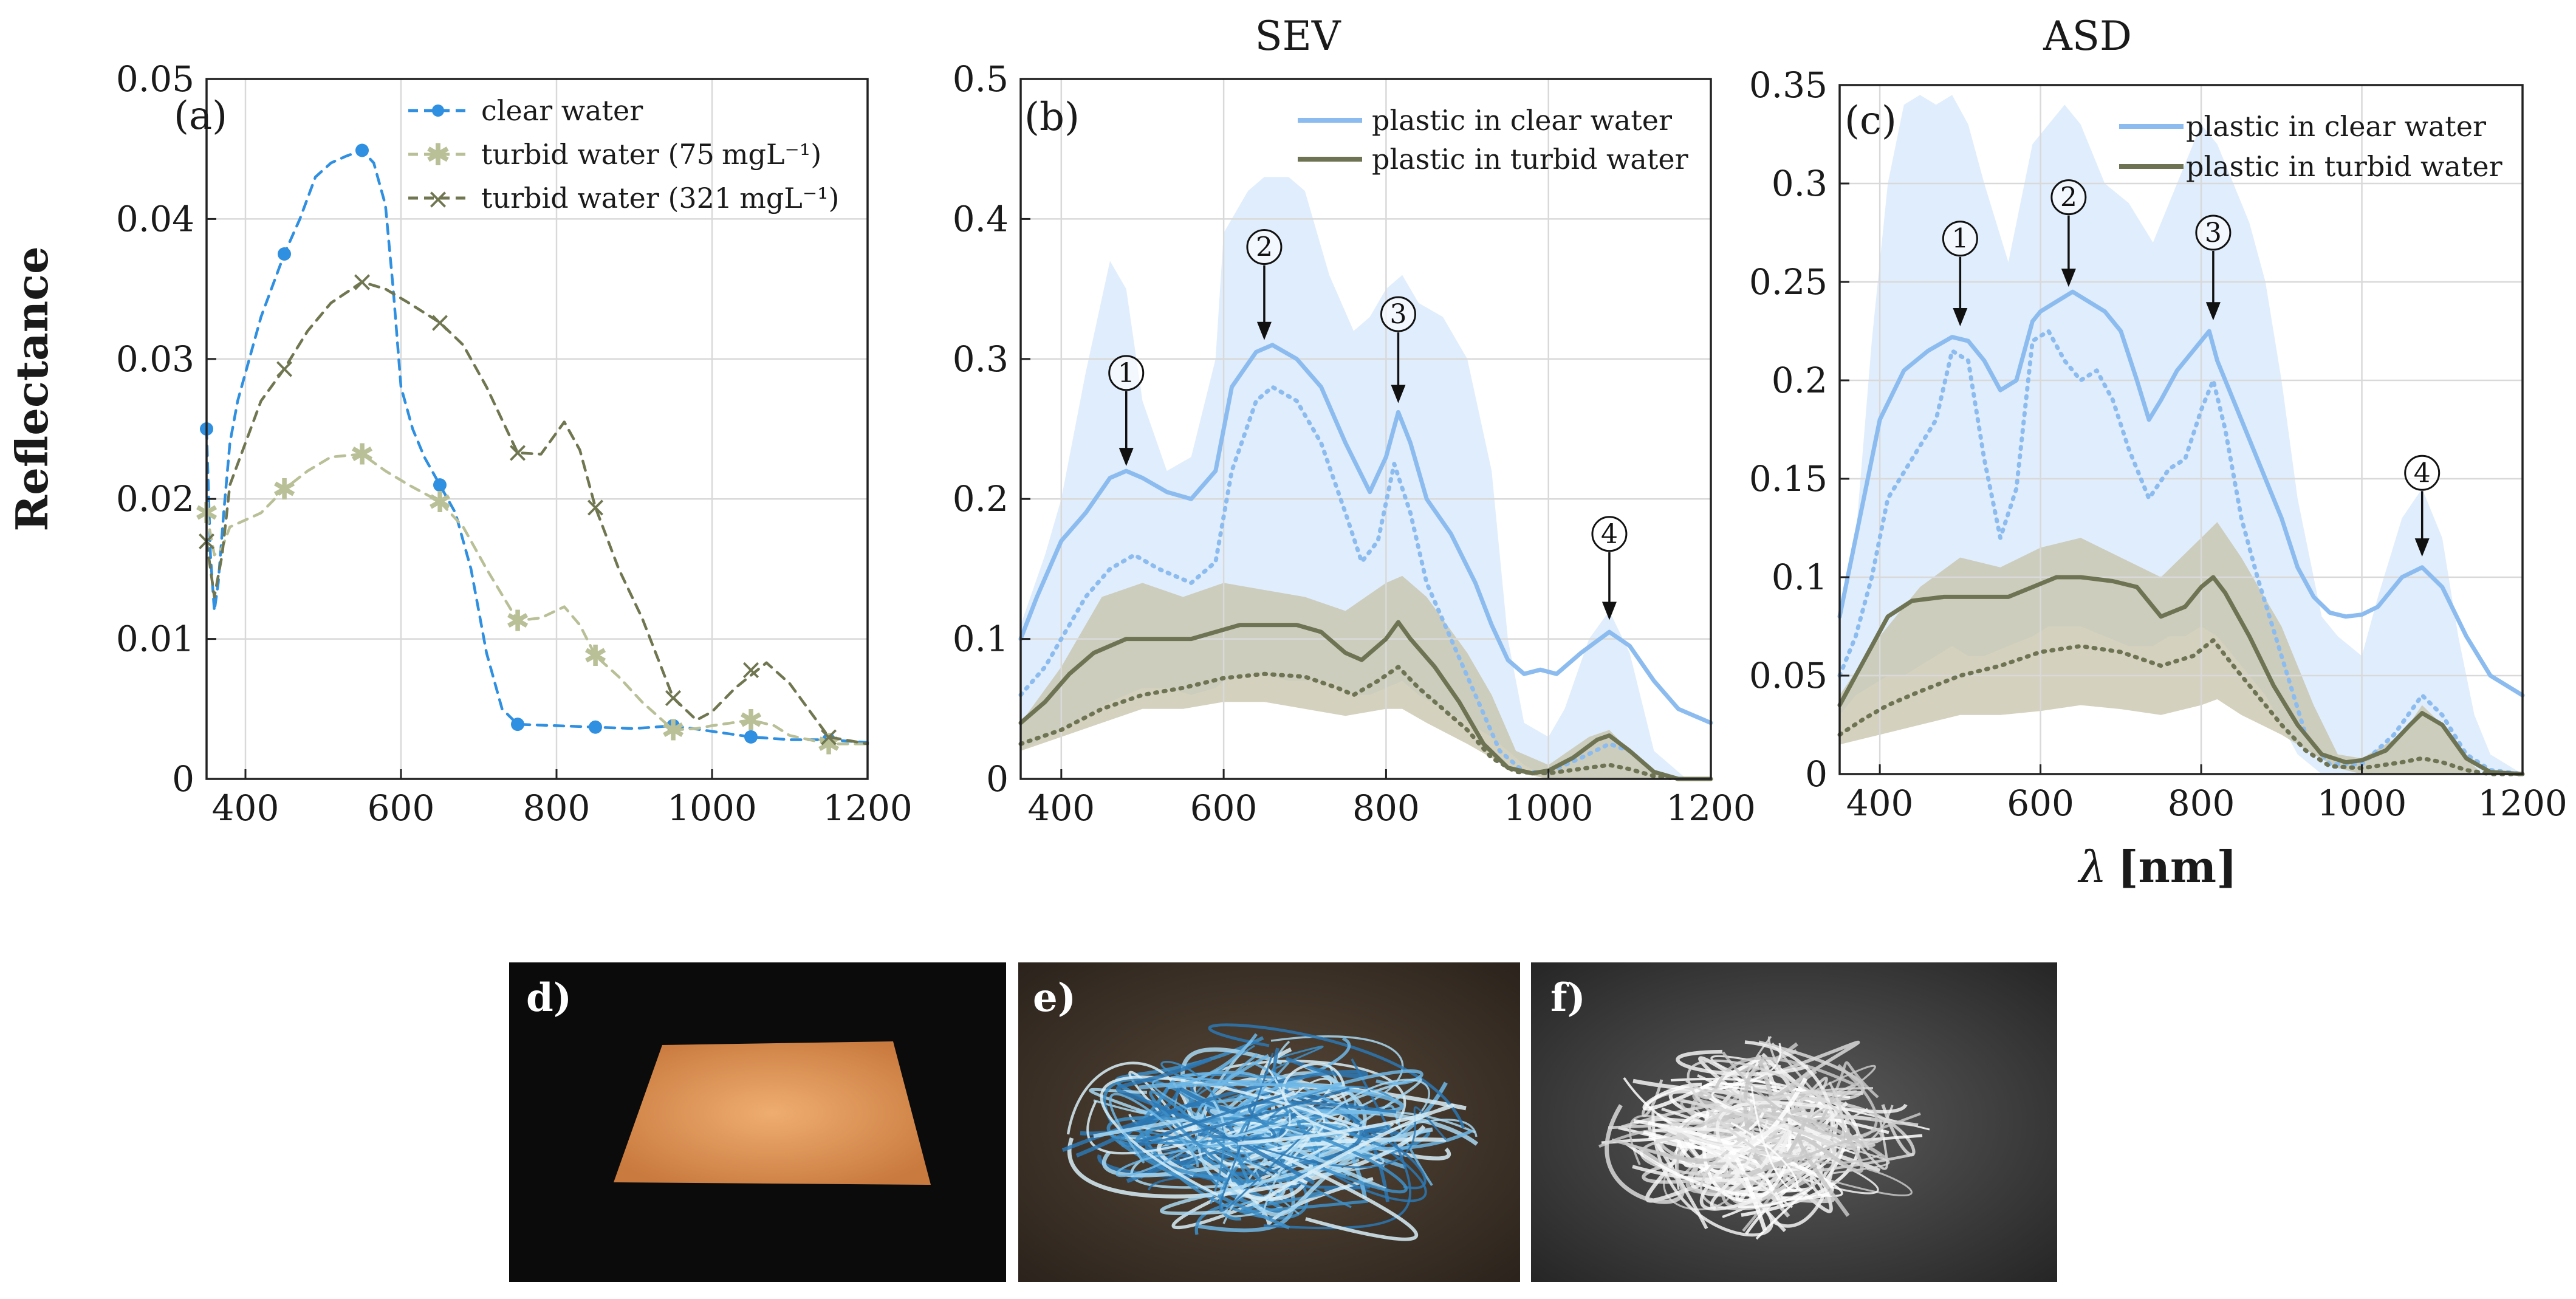 The height and width of the screenshot is (1299, 2576). What do you see at coordinates (751, 721) in the screenshot?
I see `marker-a-1-7: ✱` at bounding box center [751, 721].